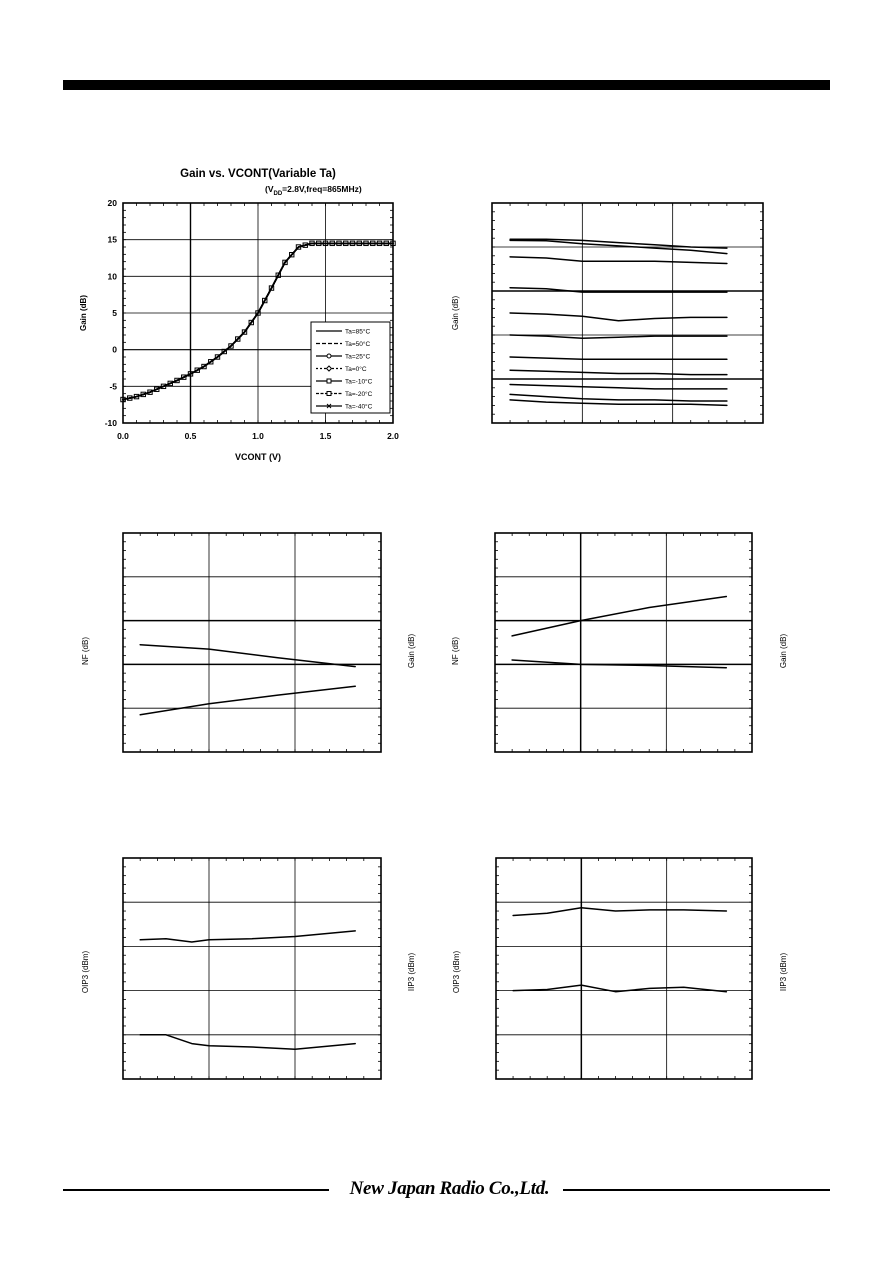  I want to click on footer-brand: New Japan Radio Co.,Ltd., so click(449, 1188).